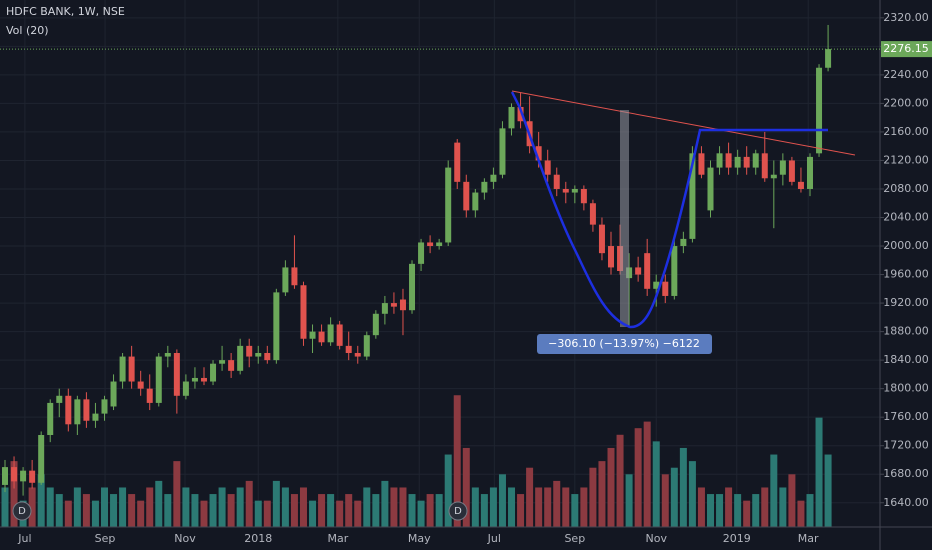 The width and height of the screenshot is (932, 550). Describe the element at coordinates (683, 123) in the screenshot. I see `trend-line` at that location.